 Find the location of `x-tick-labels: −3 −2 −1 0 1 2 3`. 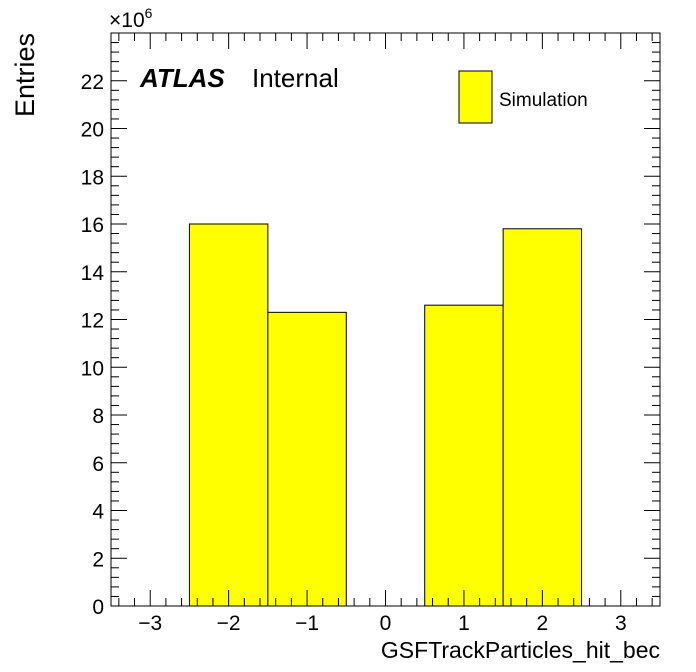

x-tick-labels: −3 −2 −1 0 1 2 3 is located at coordinates (382, 623).